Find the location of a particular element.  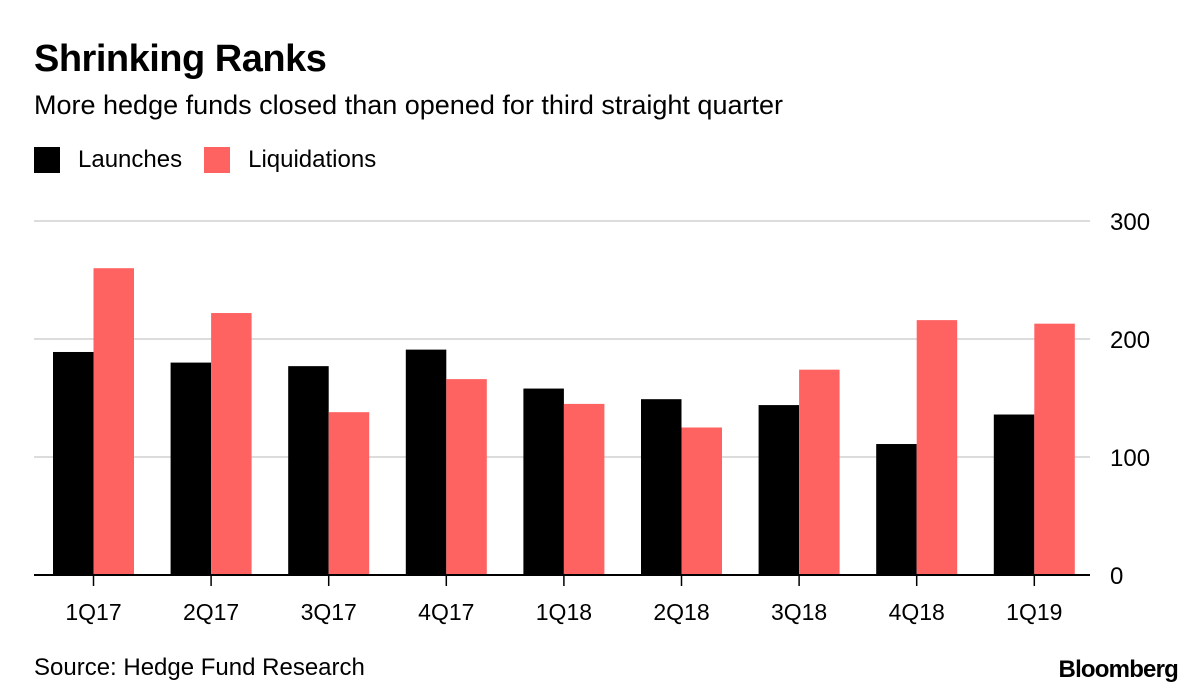

legend-item-launches: Launches is located at coordinates (108, 160).